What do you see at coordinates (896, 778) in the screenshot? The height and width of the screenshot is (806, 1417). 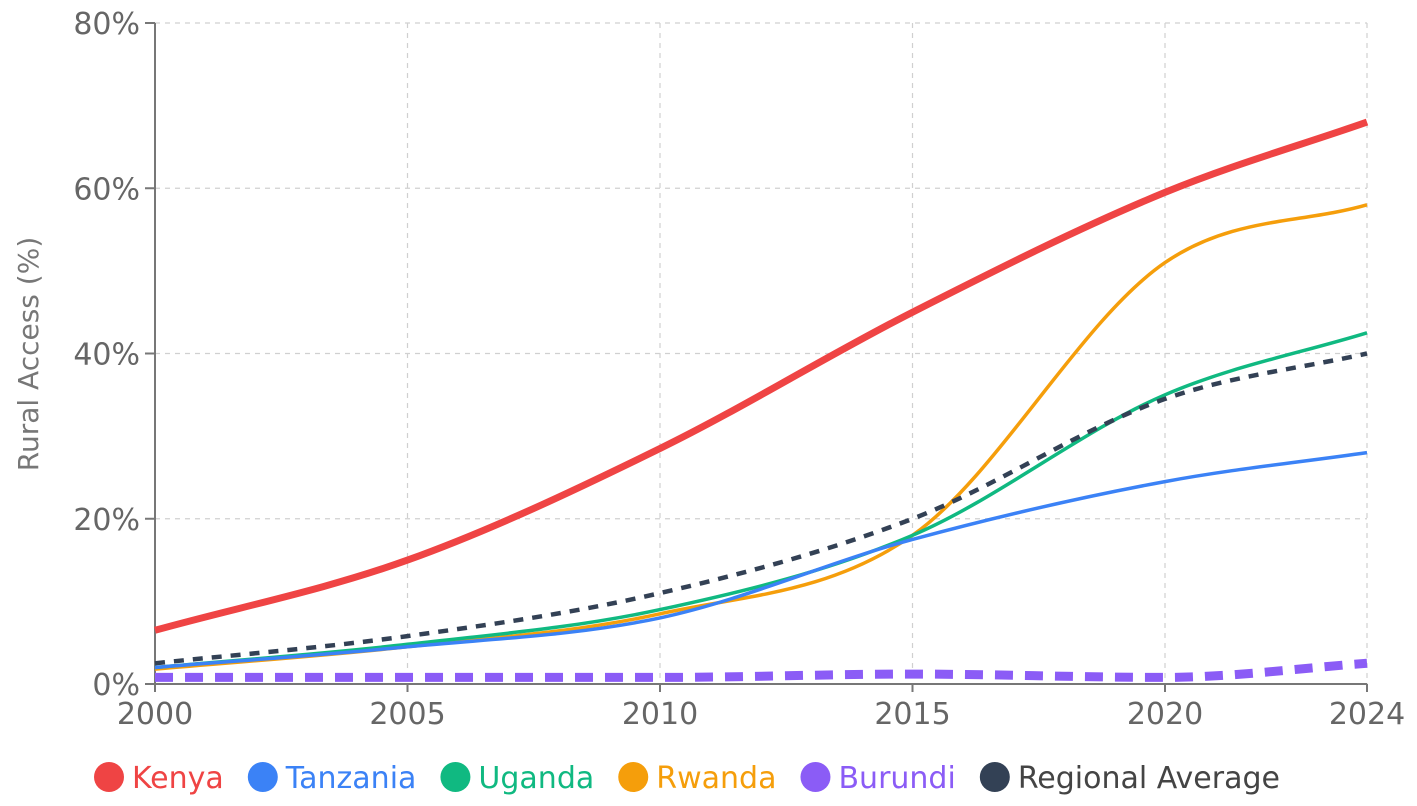 I see `legend-label-burundi: Burundi` at bounding box center [896, 778].